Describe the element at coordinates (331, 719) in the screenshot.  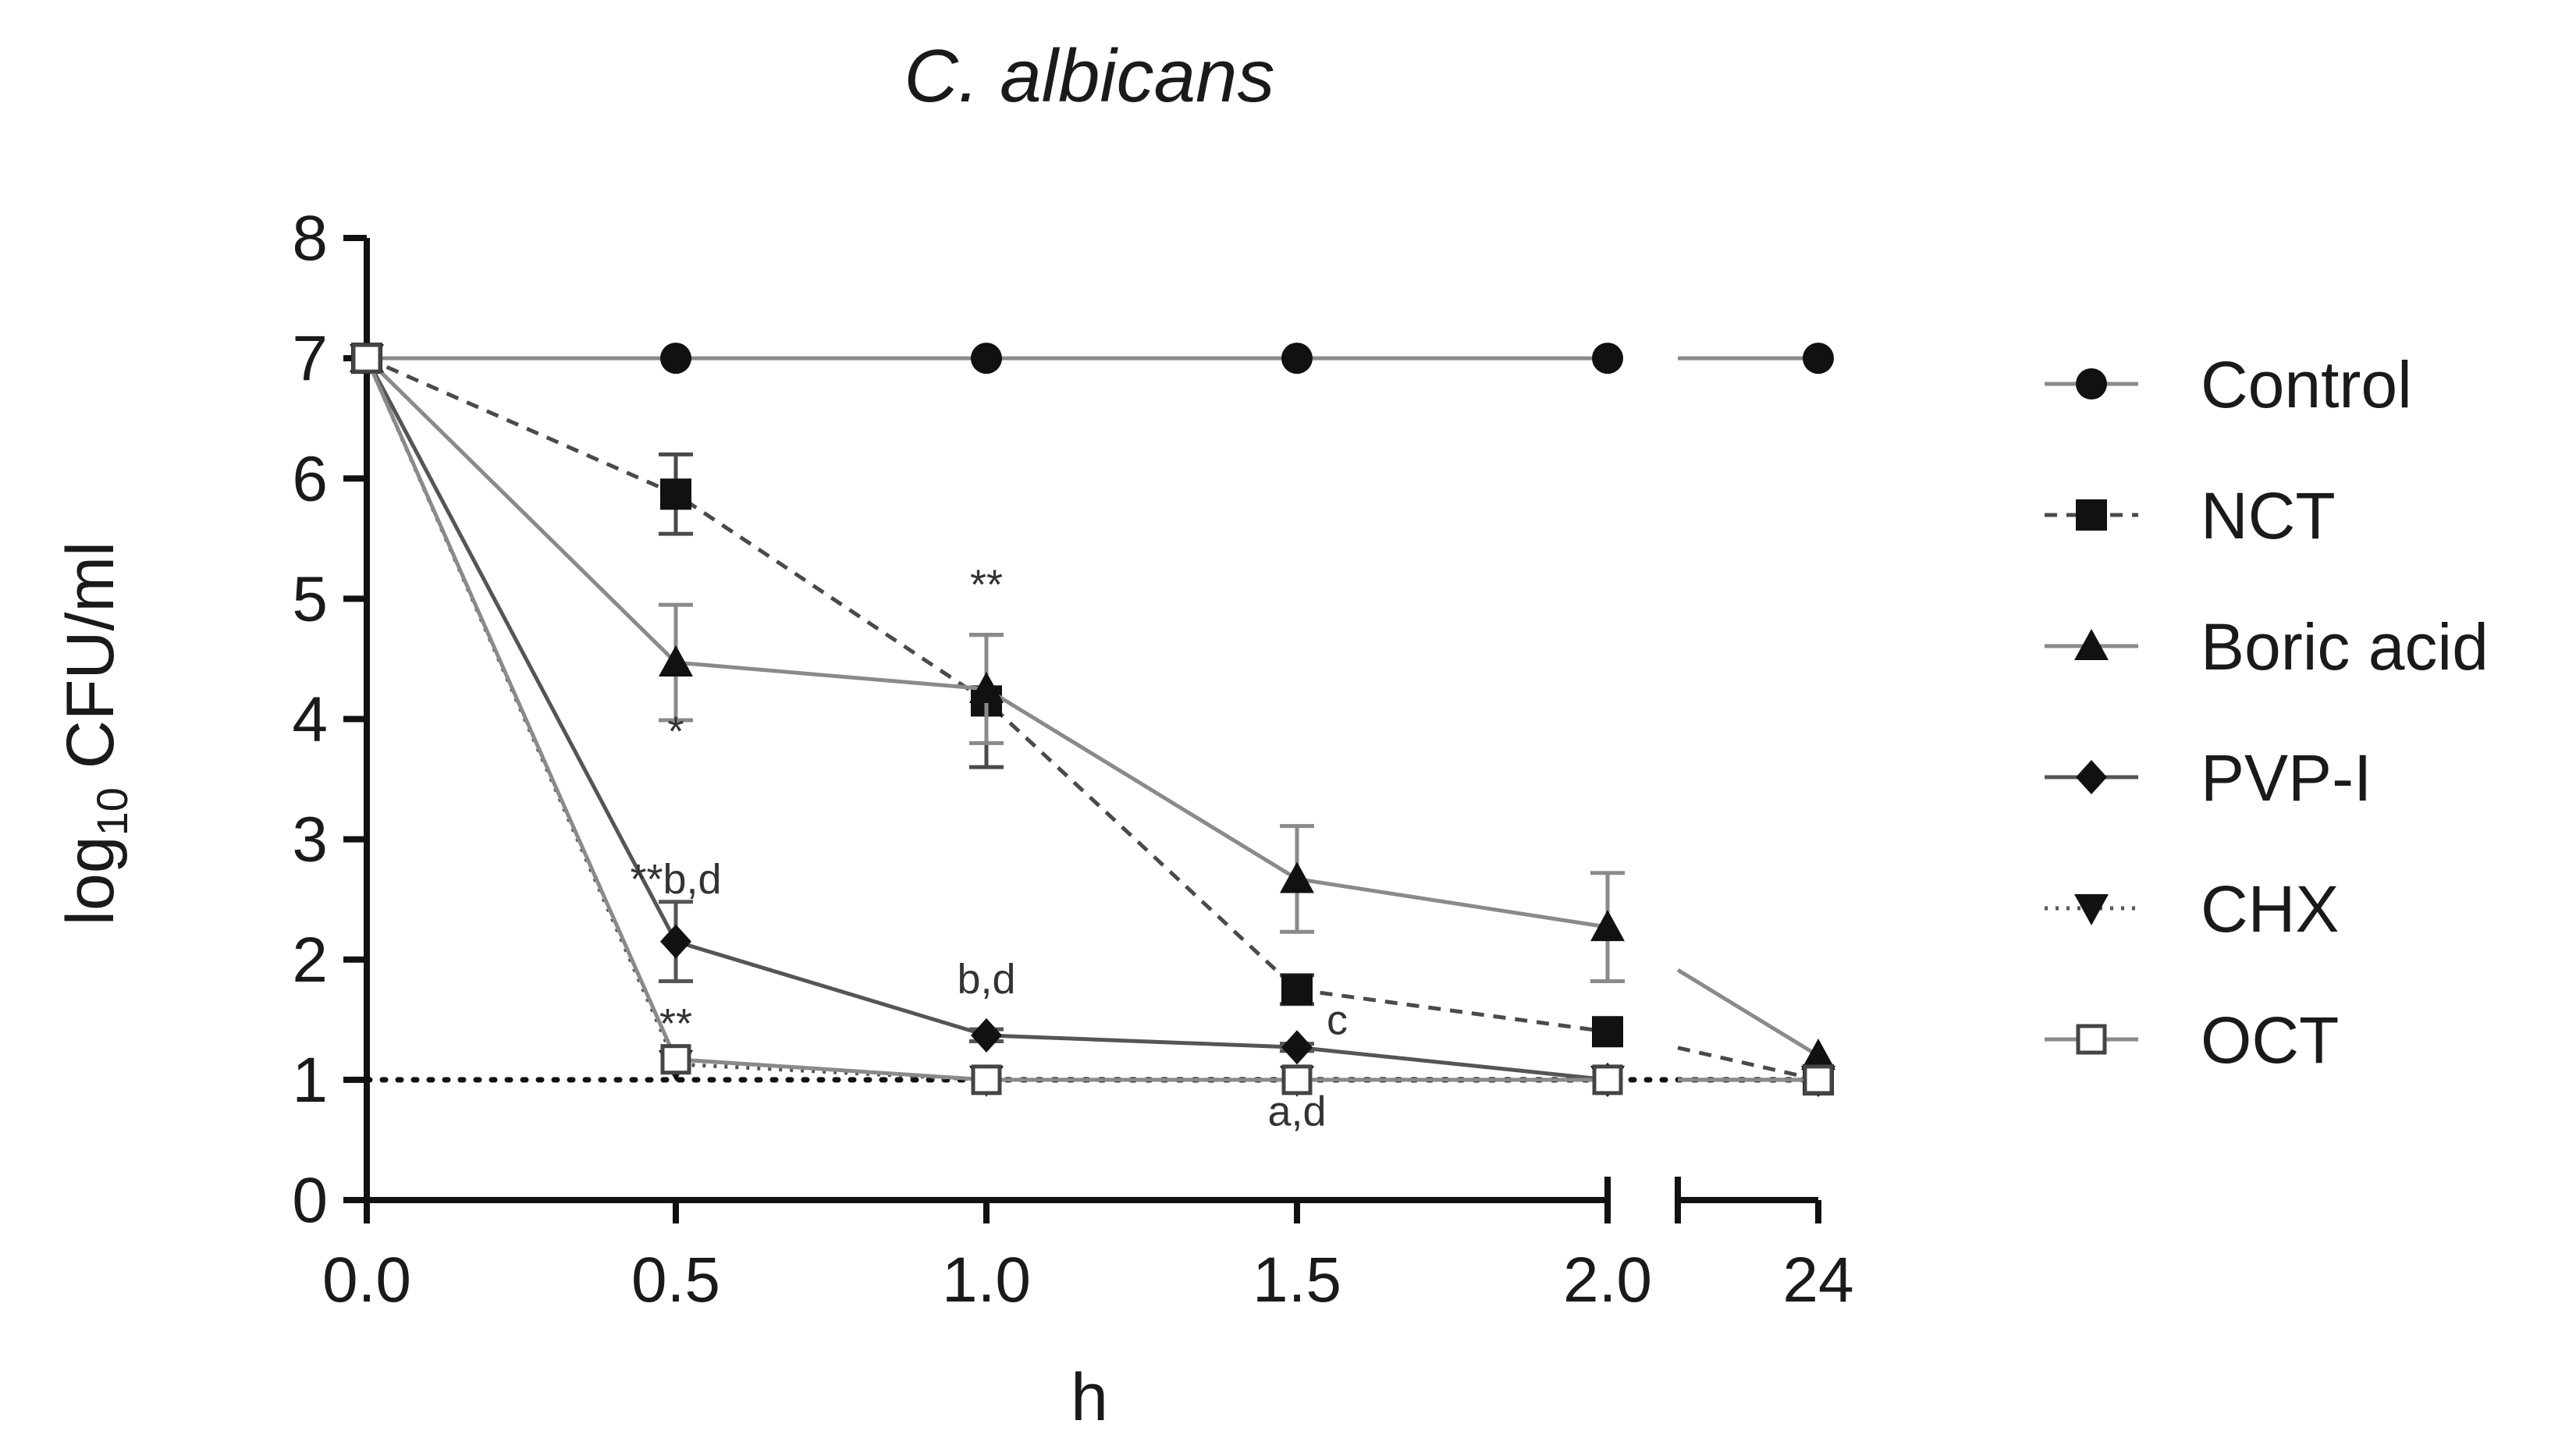
I see `y-axis: 0 1 2 3 4 5 6 7 8` at that location.